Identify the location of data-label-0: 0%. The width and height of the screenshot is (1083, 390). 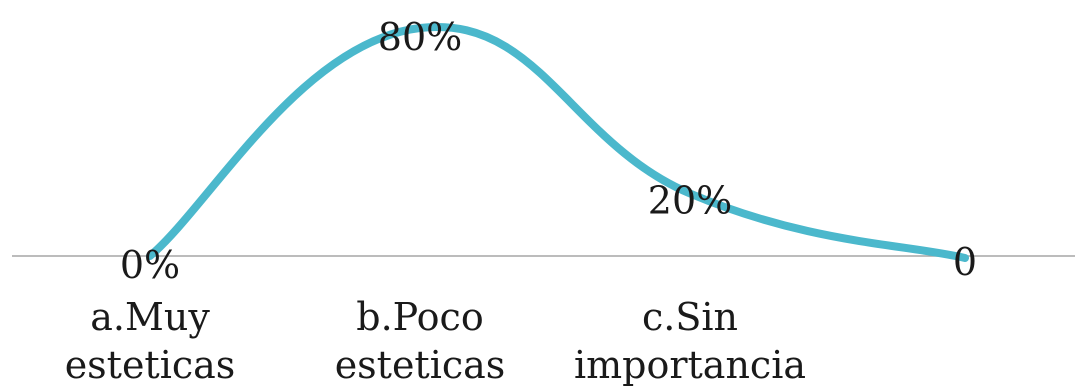
(150, 265).